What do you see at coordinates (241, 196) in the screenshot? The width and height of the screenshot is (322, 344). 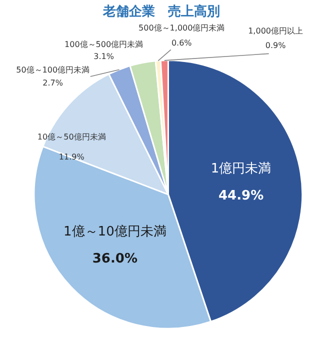 I see `data-label: 44.9%` at bounding box center [241, 196].